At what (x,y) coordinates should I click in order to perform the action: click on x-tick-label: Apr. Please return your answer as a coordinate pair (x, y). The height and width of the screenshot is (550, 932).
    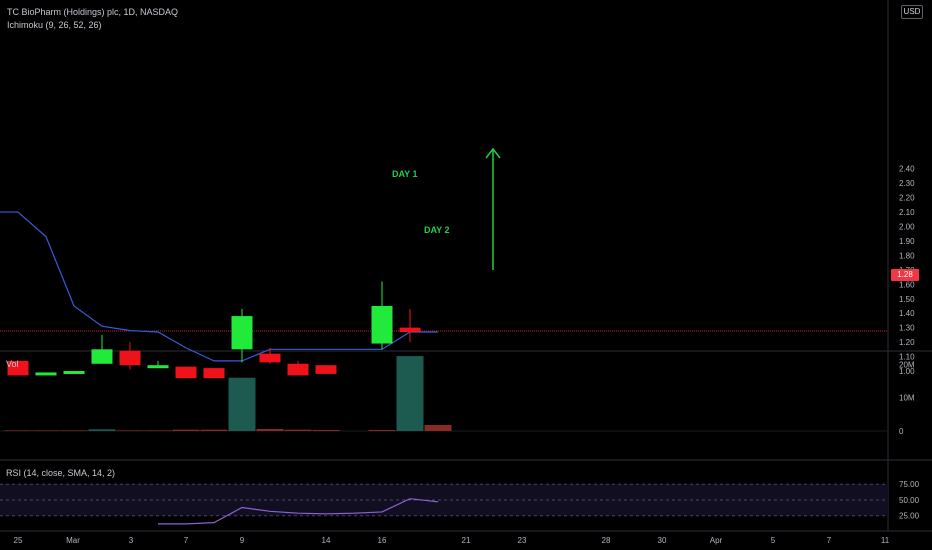
    Looking at the image, I should click on (716, 540).